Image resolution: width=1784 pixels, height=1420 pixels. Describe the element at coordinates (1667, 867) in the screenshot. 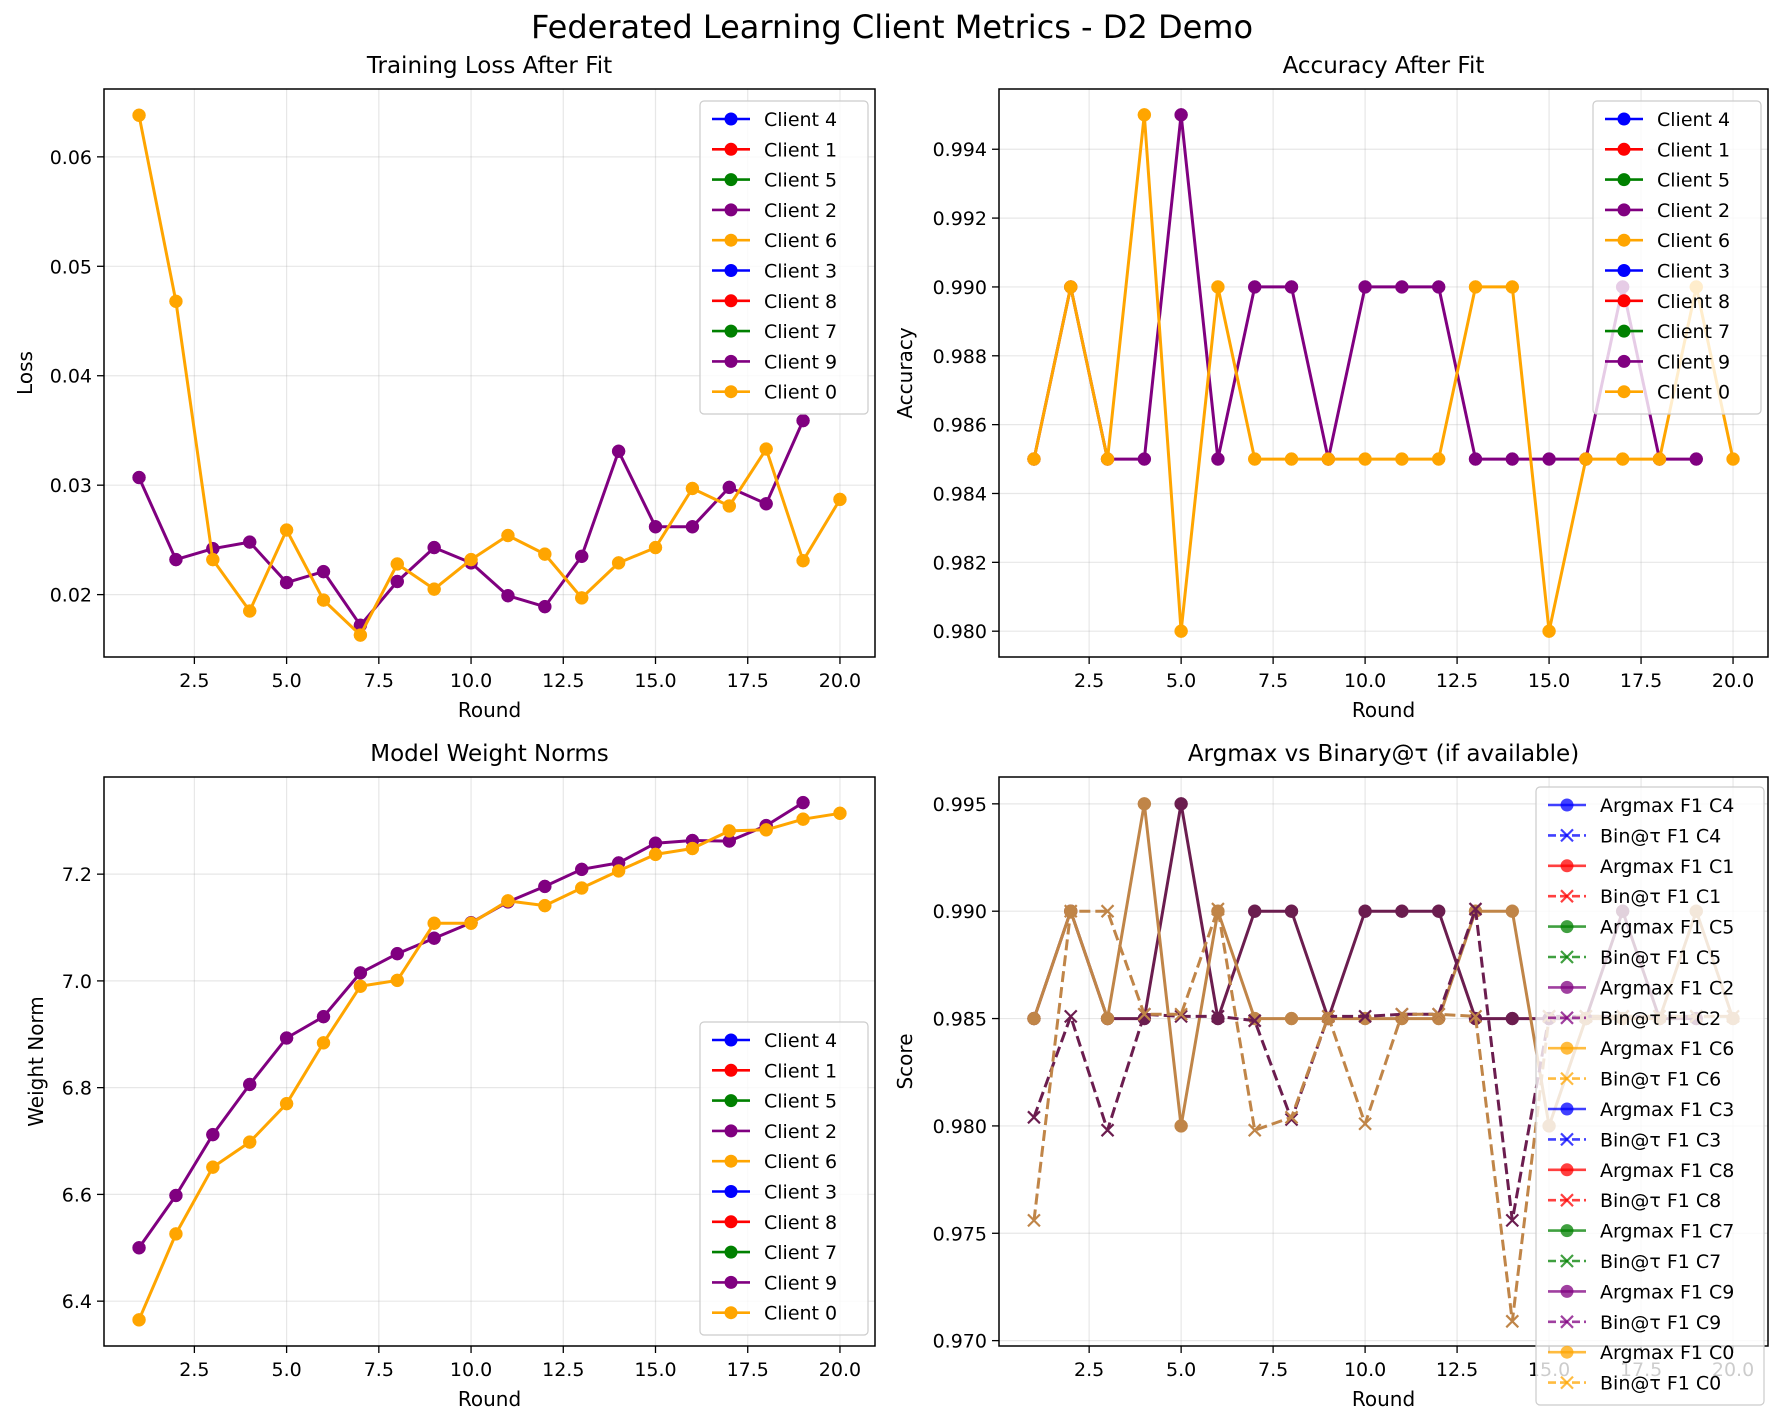

I see `legend-label: Argmax F1 C1` at that location.